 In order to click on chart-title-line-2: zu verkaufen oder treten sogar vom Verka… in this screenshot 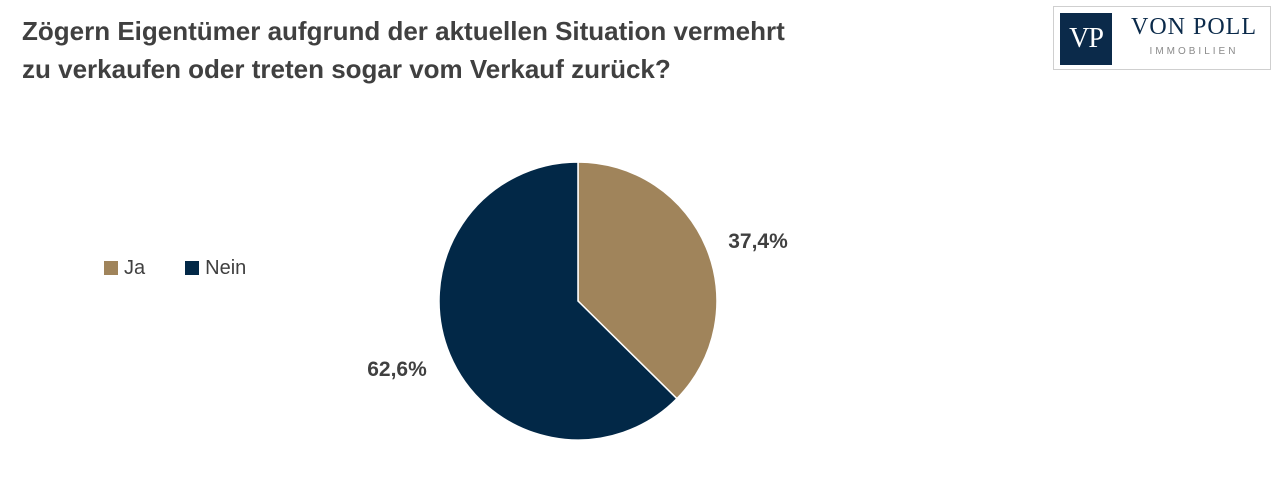, I will do `click(346, 69)`.